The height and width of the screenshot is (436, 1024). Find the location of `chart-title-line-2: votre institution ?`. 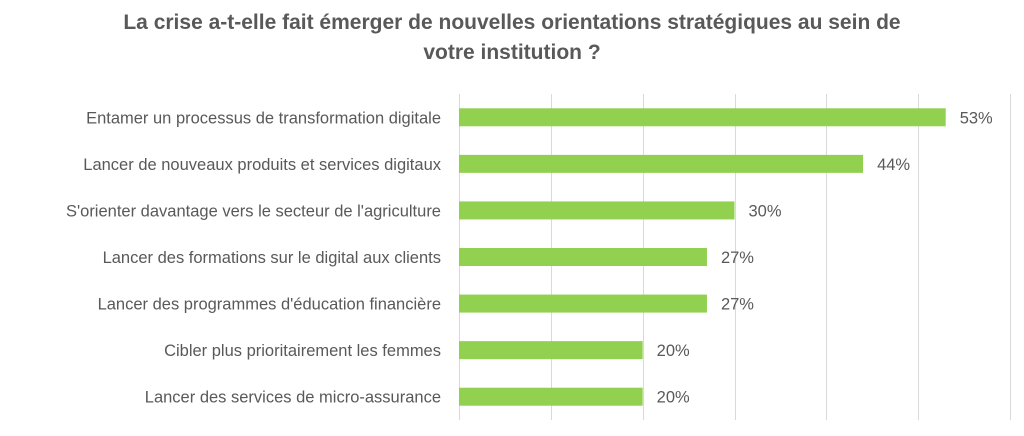

chart-title-line-2: votre institution ? is located at coordinates (512, 52).